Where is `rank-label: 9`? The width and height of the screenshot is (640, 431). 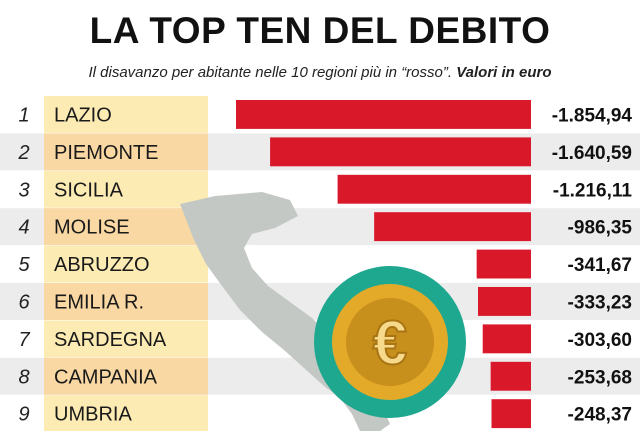
rank-label: 9 is located at coordinates (23, 415).